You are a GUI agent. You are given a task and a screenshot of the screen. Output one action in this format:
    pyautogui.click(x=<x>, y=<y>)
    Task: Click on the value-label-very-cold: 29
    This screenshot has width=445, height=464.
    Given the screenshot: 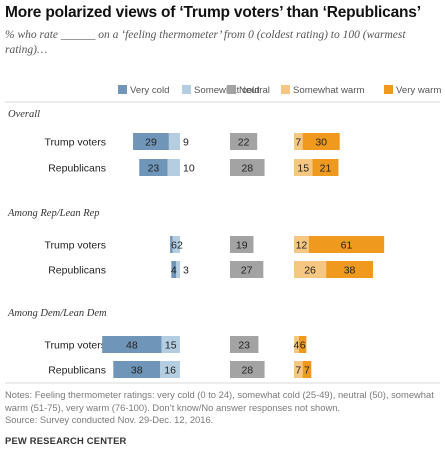 What is the action you would take?
    pyautogui.click(x=151, y=143)
    